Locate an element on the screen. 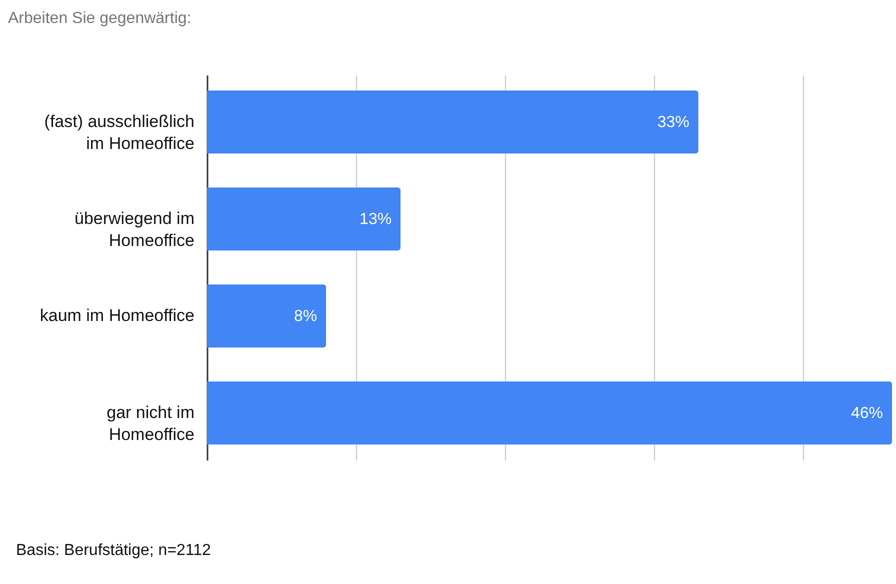 This screenshot has width=896, height=584. chart-title: Arbeiten Sie gegenwärtig: is located at coordinates (100, 18).